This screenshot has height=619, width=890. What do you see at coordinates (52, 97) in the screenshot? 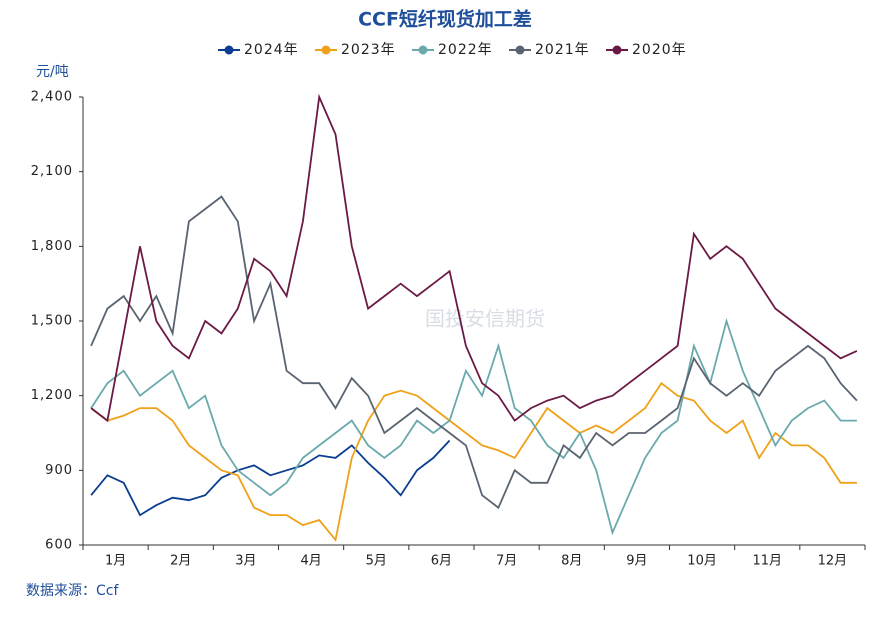
I see `y-tick-label: 2,400` at bounding box center [52, 97].